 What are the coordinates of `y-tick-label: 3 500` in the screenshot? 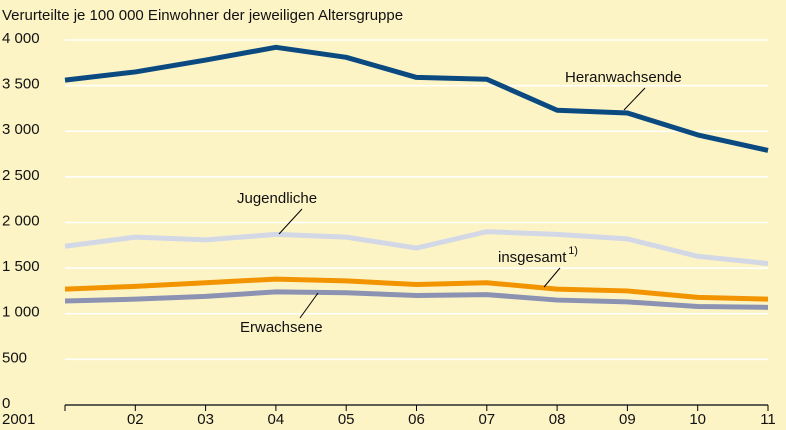 It's located at (21, 84).